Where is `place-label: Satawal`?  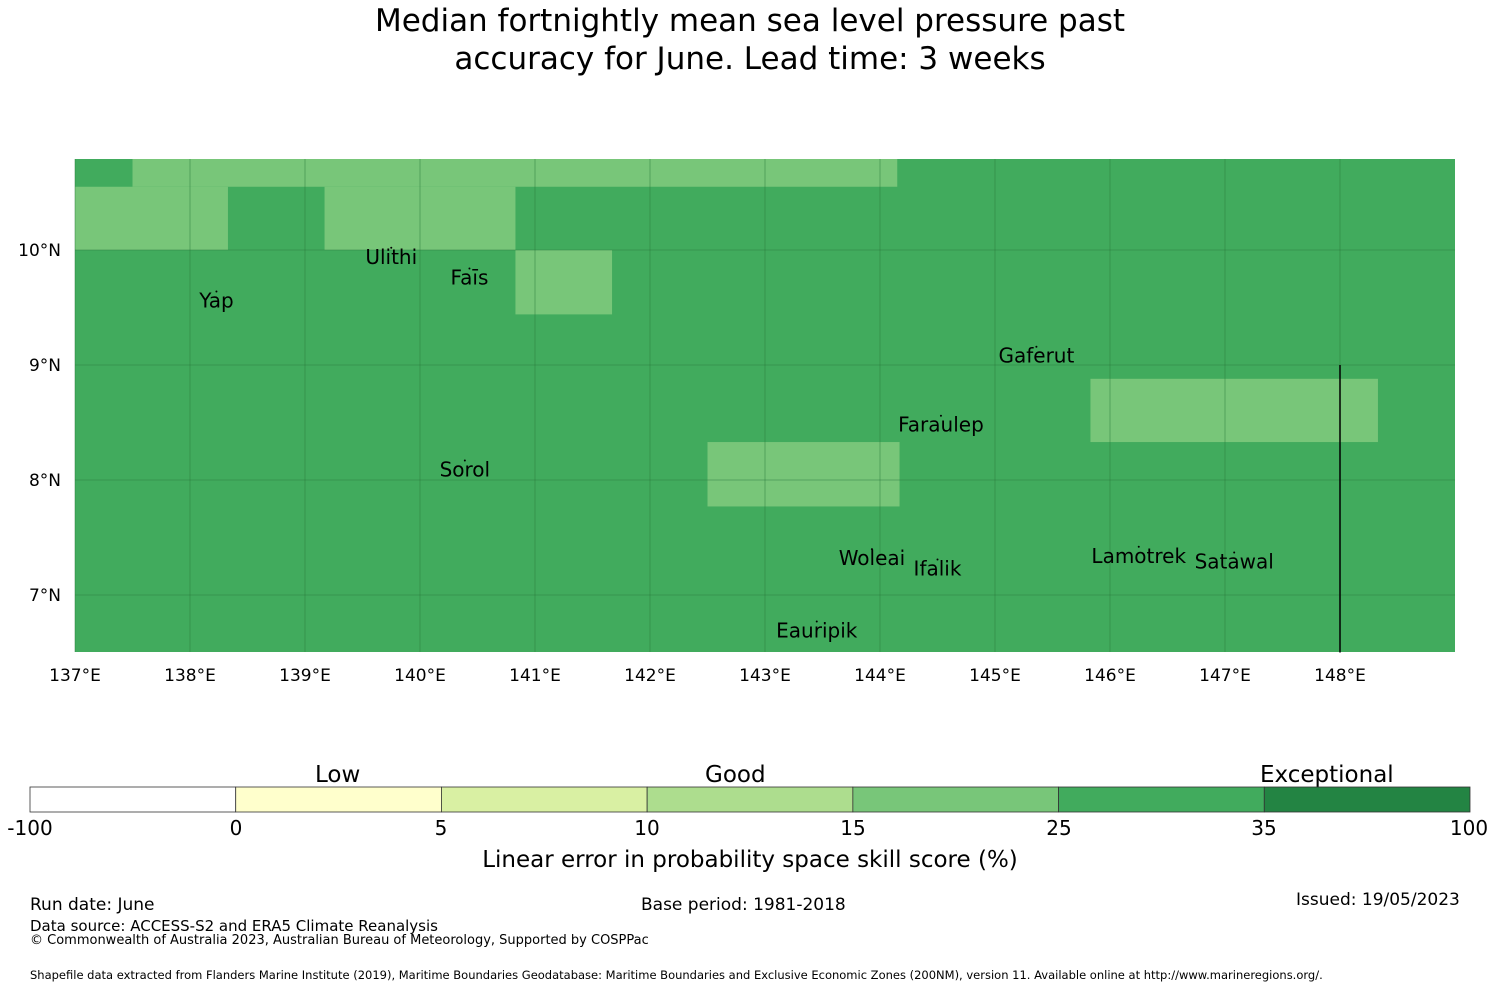 place-label: Satawal is located at coordinates (1234, 562).